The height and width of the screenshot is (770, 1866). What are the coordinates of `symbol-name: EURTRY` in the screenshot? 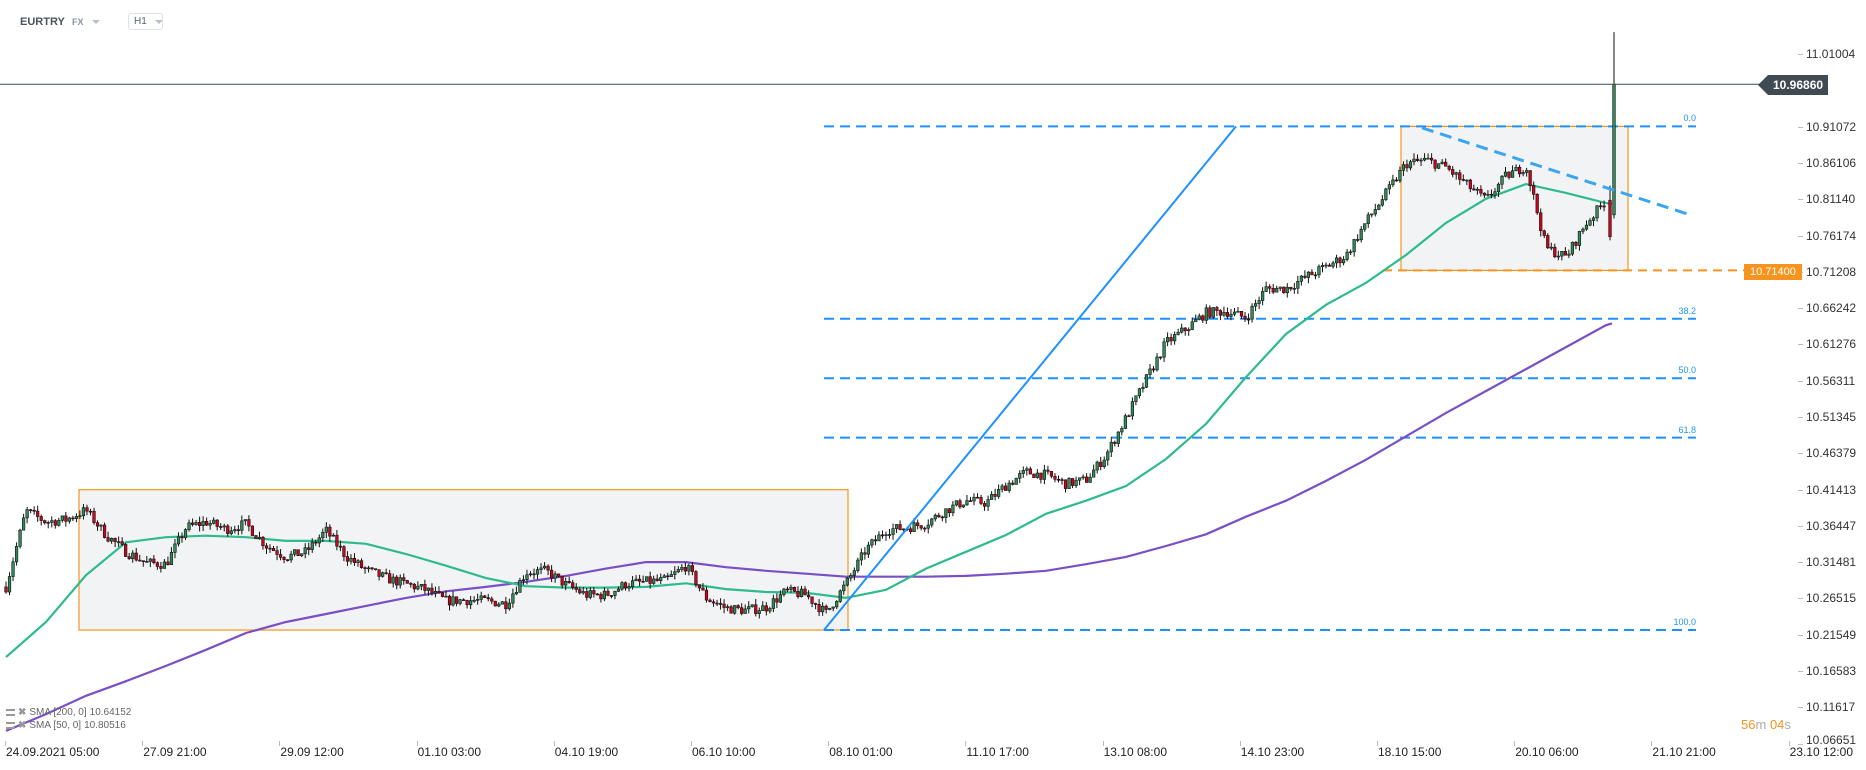 It's located at (42, 22).